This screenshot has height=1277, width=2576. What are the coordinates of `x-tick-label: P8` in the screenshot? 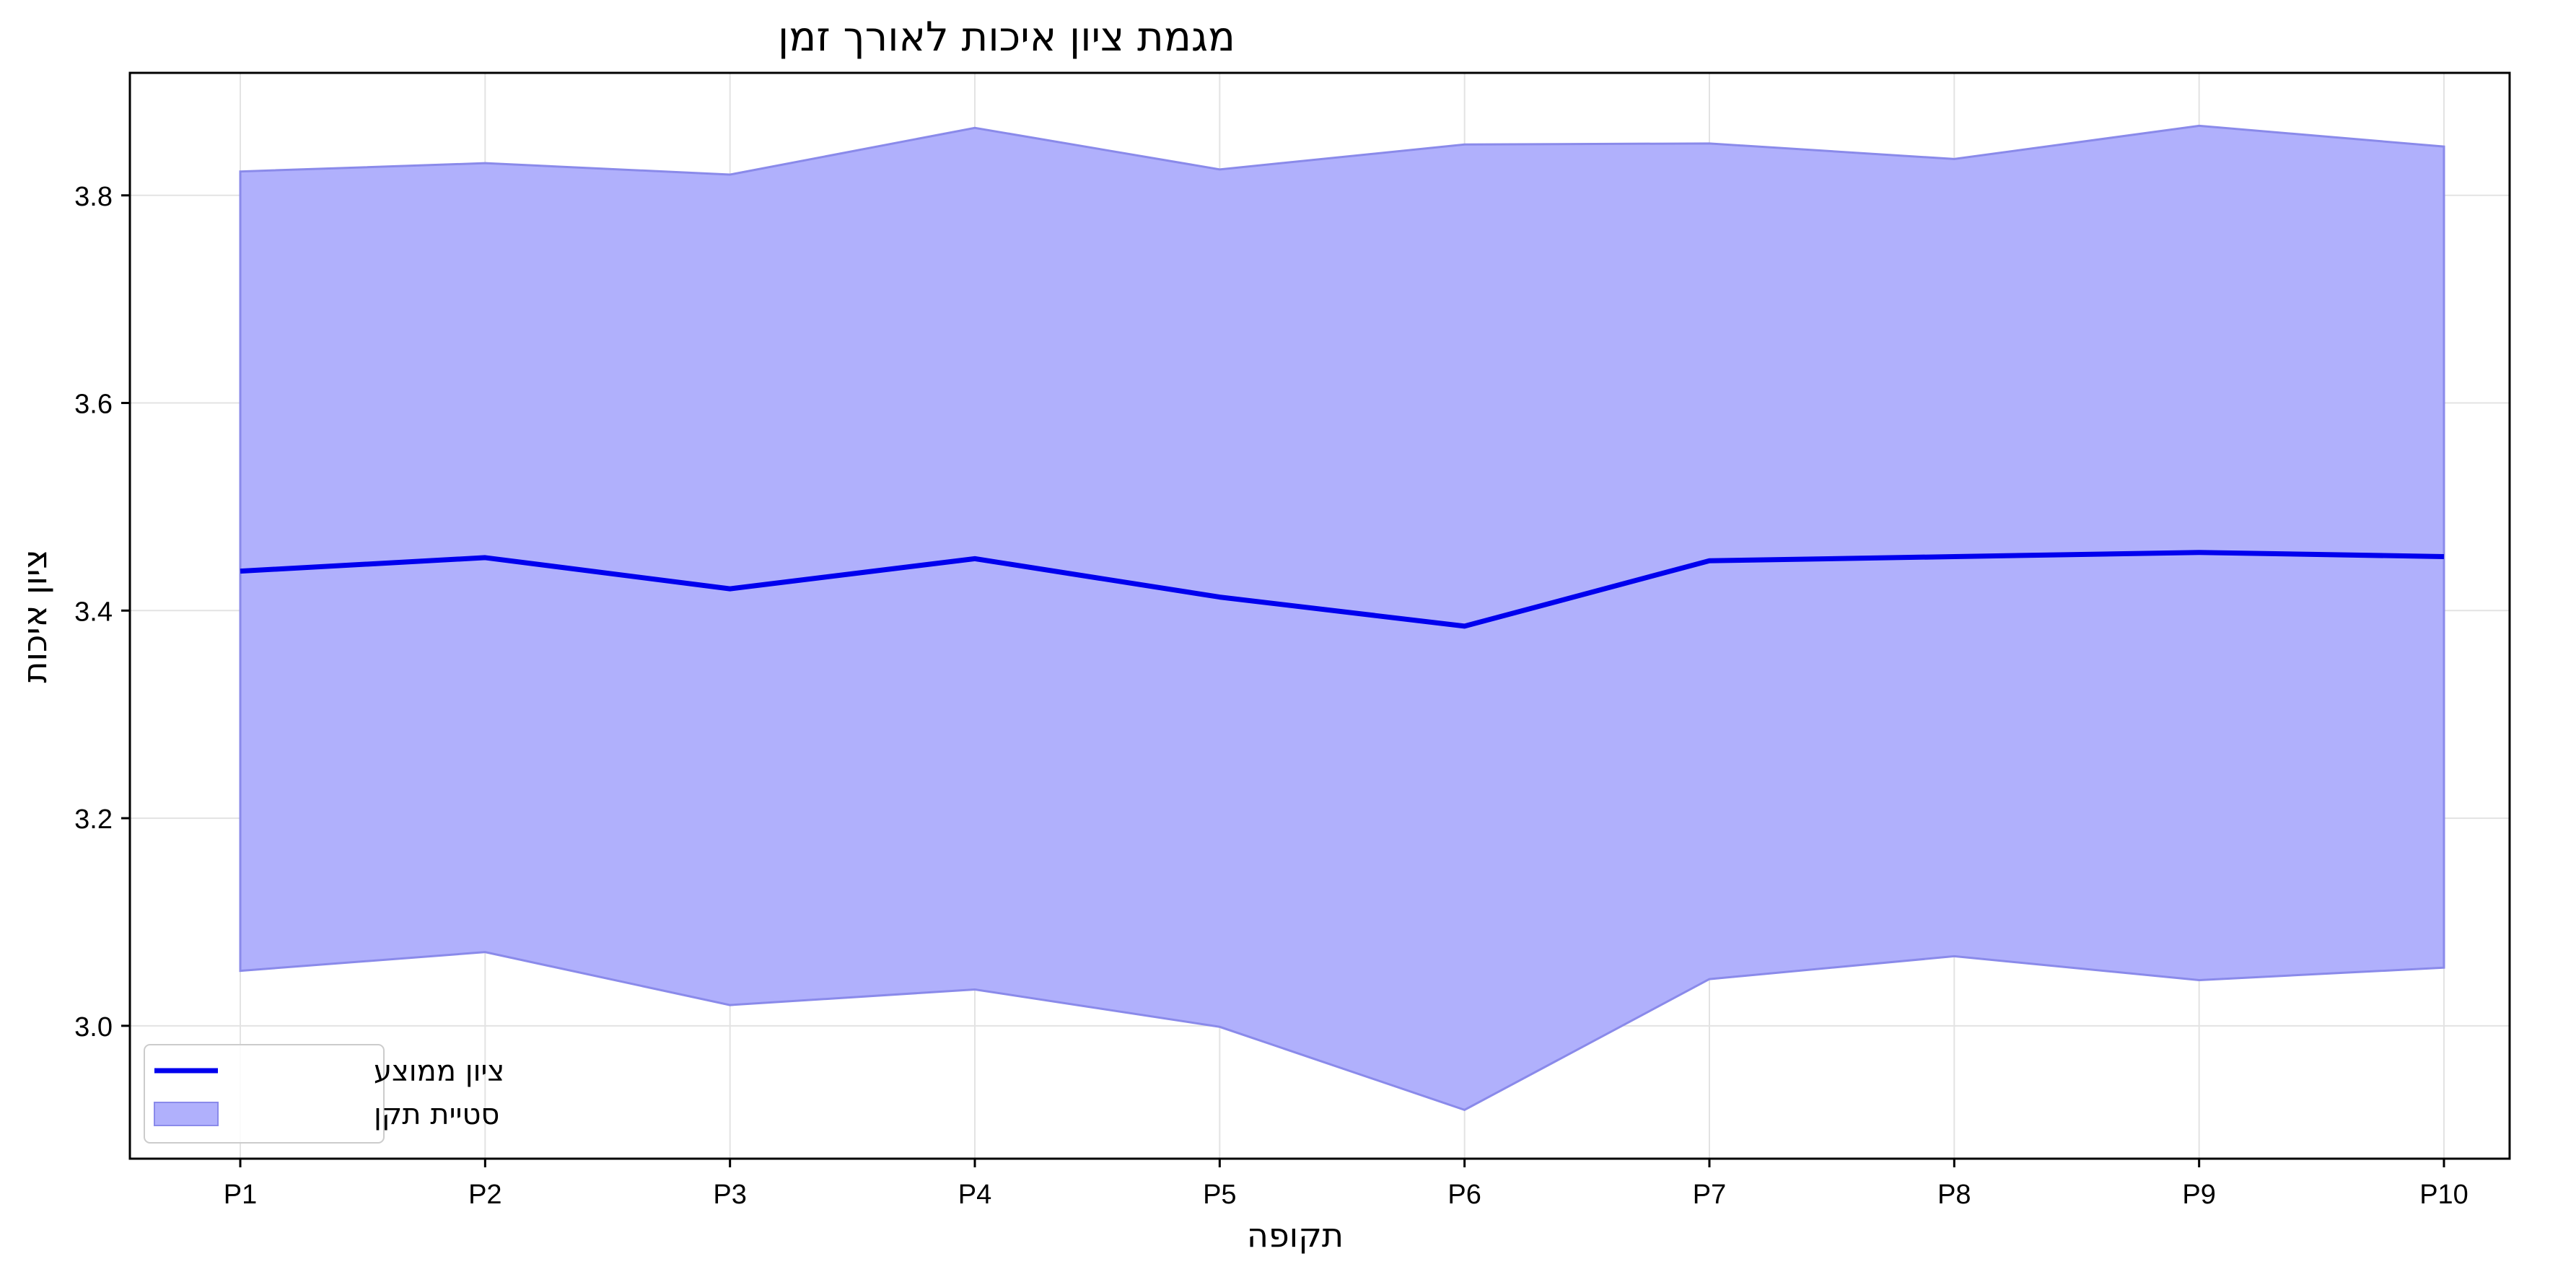 It's located at (1954, 1195).